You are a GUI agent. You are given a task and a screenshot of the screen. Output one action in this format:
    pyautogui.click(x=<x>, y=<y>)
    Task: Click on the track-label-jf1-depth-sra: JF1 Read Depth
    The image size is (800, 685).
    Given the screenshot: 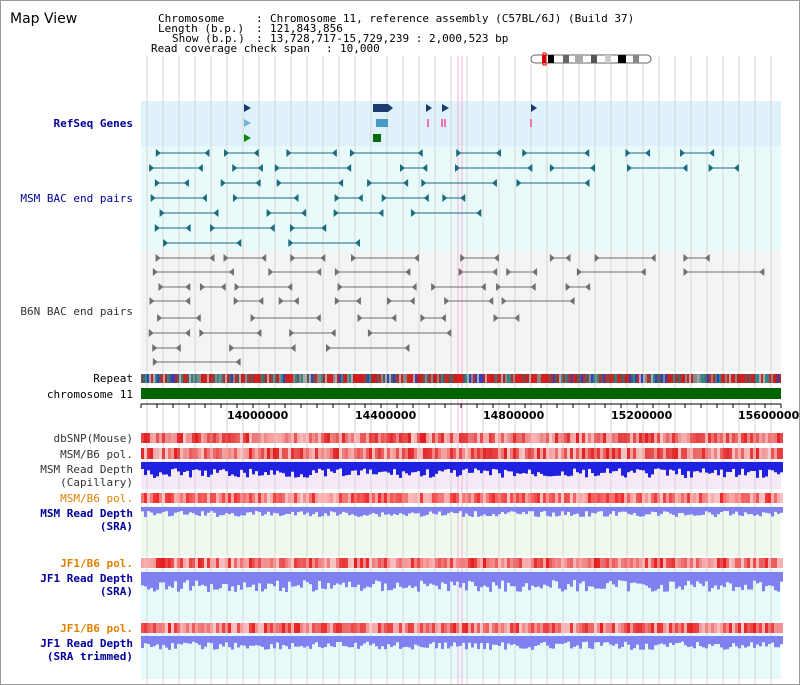 What is the action you would take?
    pyautogui.click(x=86, y=578)
    